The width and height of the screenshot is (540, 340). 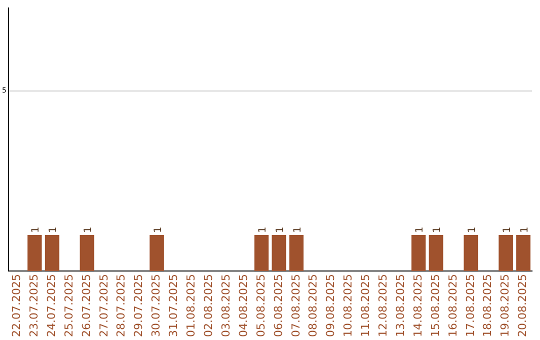 What do you see at coordinates (523, 306) in the screenshot?
I see `x-tick-label: 20.08.2025` at bounding box center [523, 306].